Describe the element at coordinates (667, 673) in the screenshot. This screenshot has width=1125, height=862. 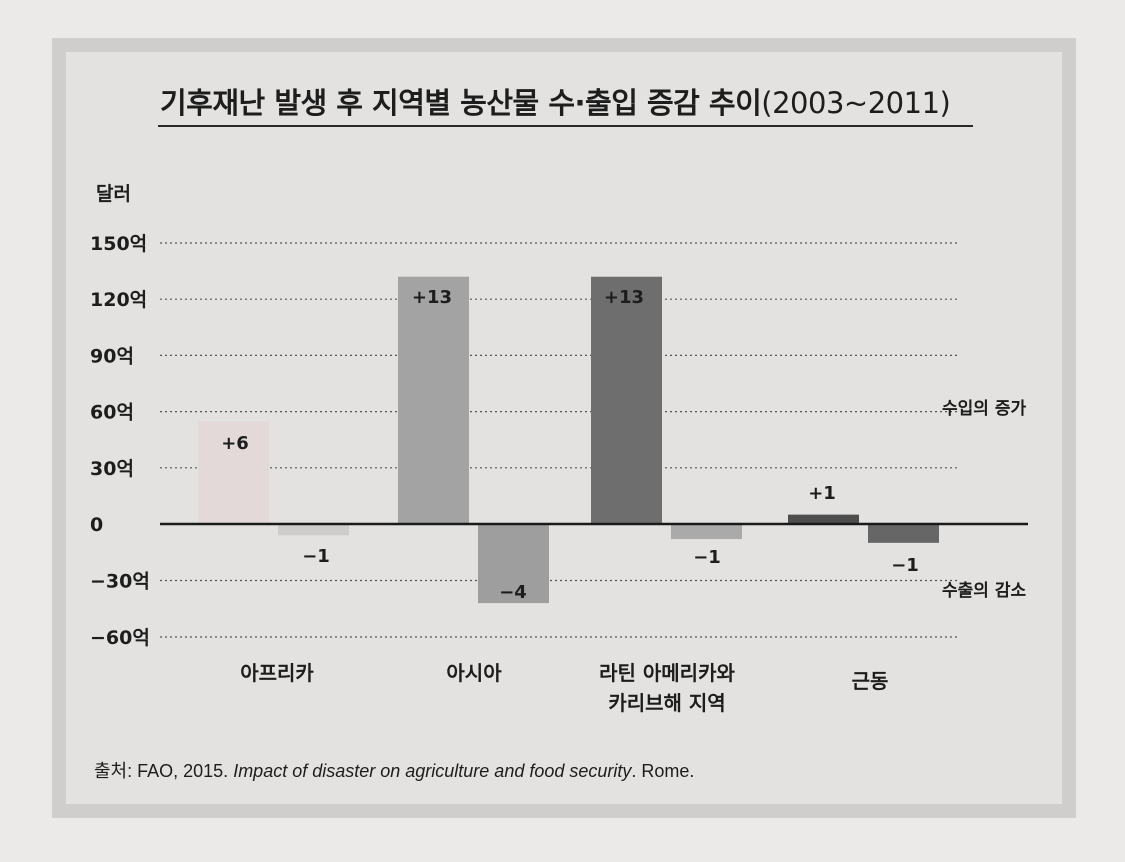
I see `category-label: 라틴 아메리카와` at that location.